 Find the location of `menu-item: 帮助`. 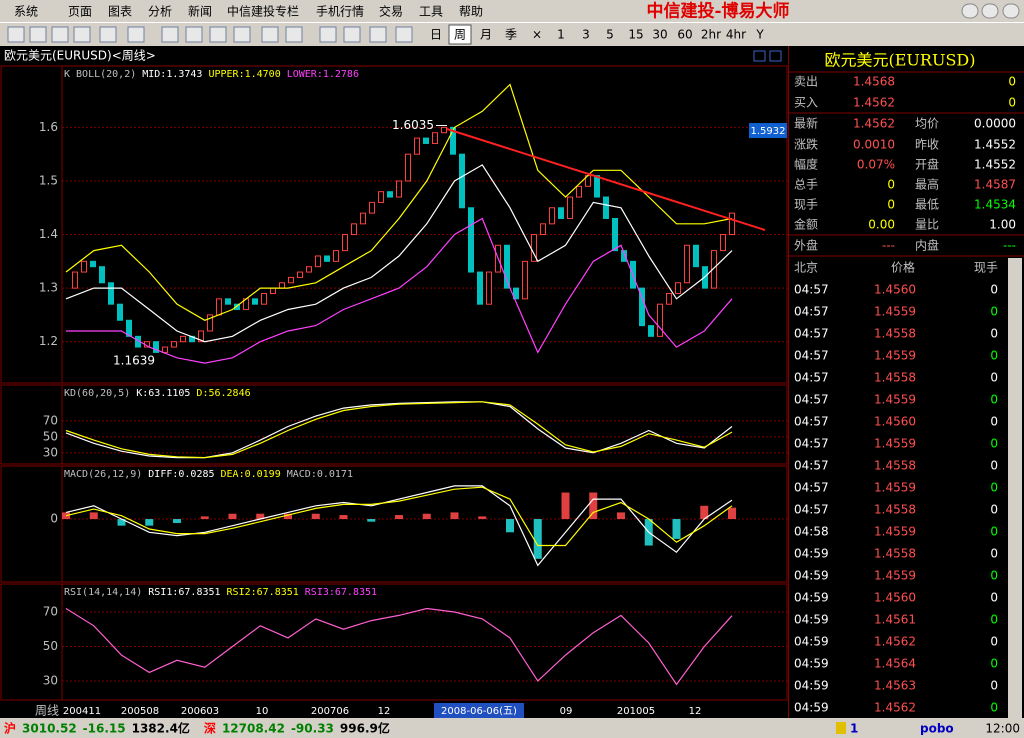

menu-item: 帮助 is located at coordinates (471, 12).